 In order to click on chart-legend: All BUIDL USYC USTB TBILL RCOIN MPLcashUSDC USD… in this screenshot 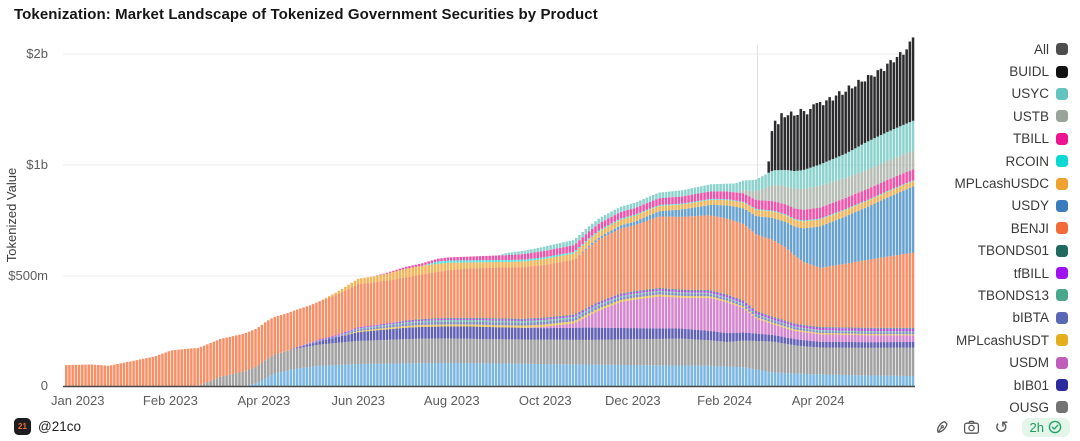, I will do `click(1011, 228)`.